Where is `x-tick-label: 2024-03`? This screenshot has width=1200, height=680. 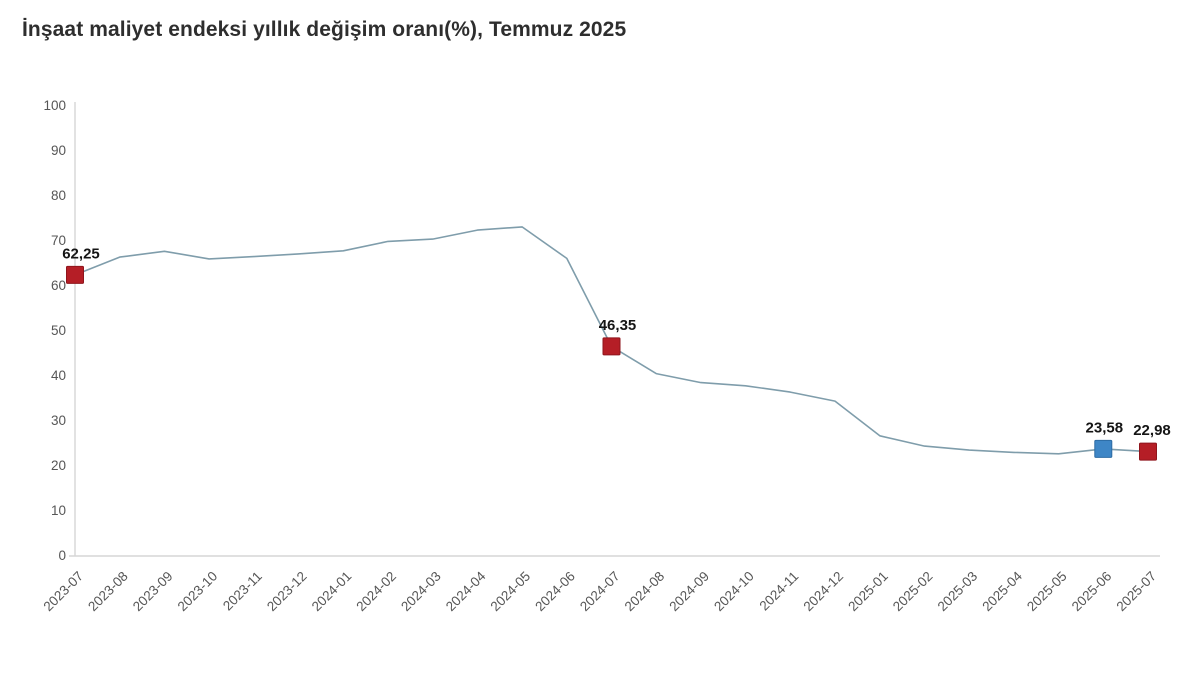 x-tick-label: 2024-03 is located at coordinates (421, 592).